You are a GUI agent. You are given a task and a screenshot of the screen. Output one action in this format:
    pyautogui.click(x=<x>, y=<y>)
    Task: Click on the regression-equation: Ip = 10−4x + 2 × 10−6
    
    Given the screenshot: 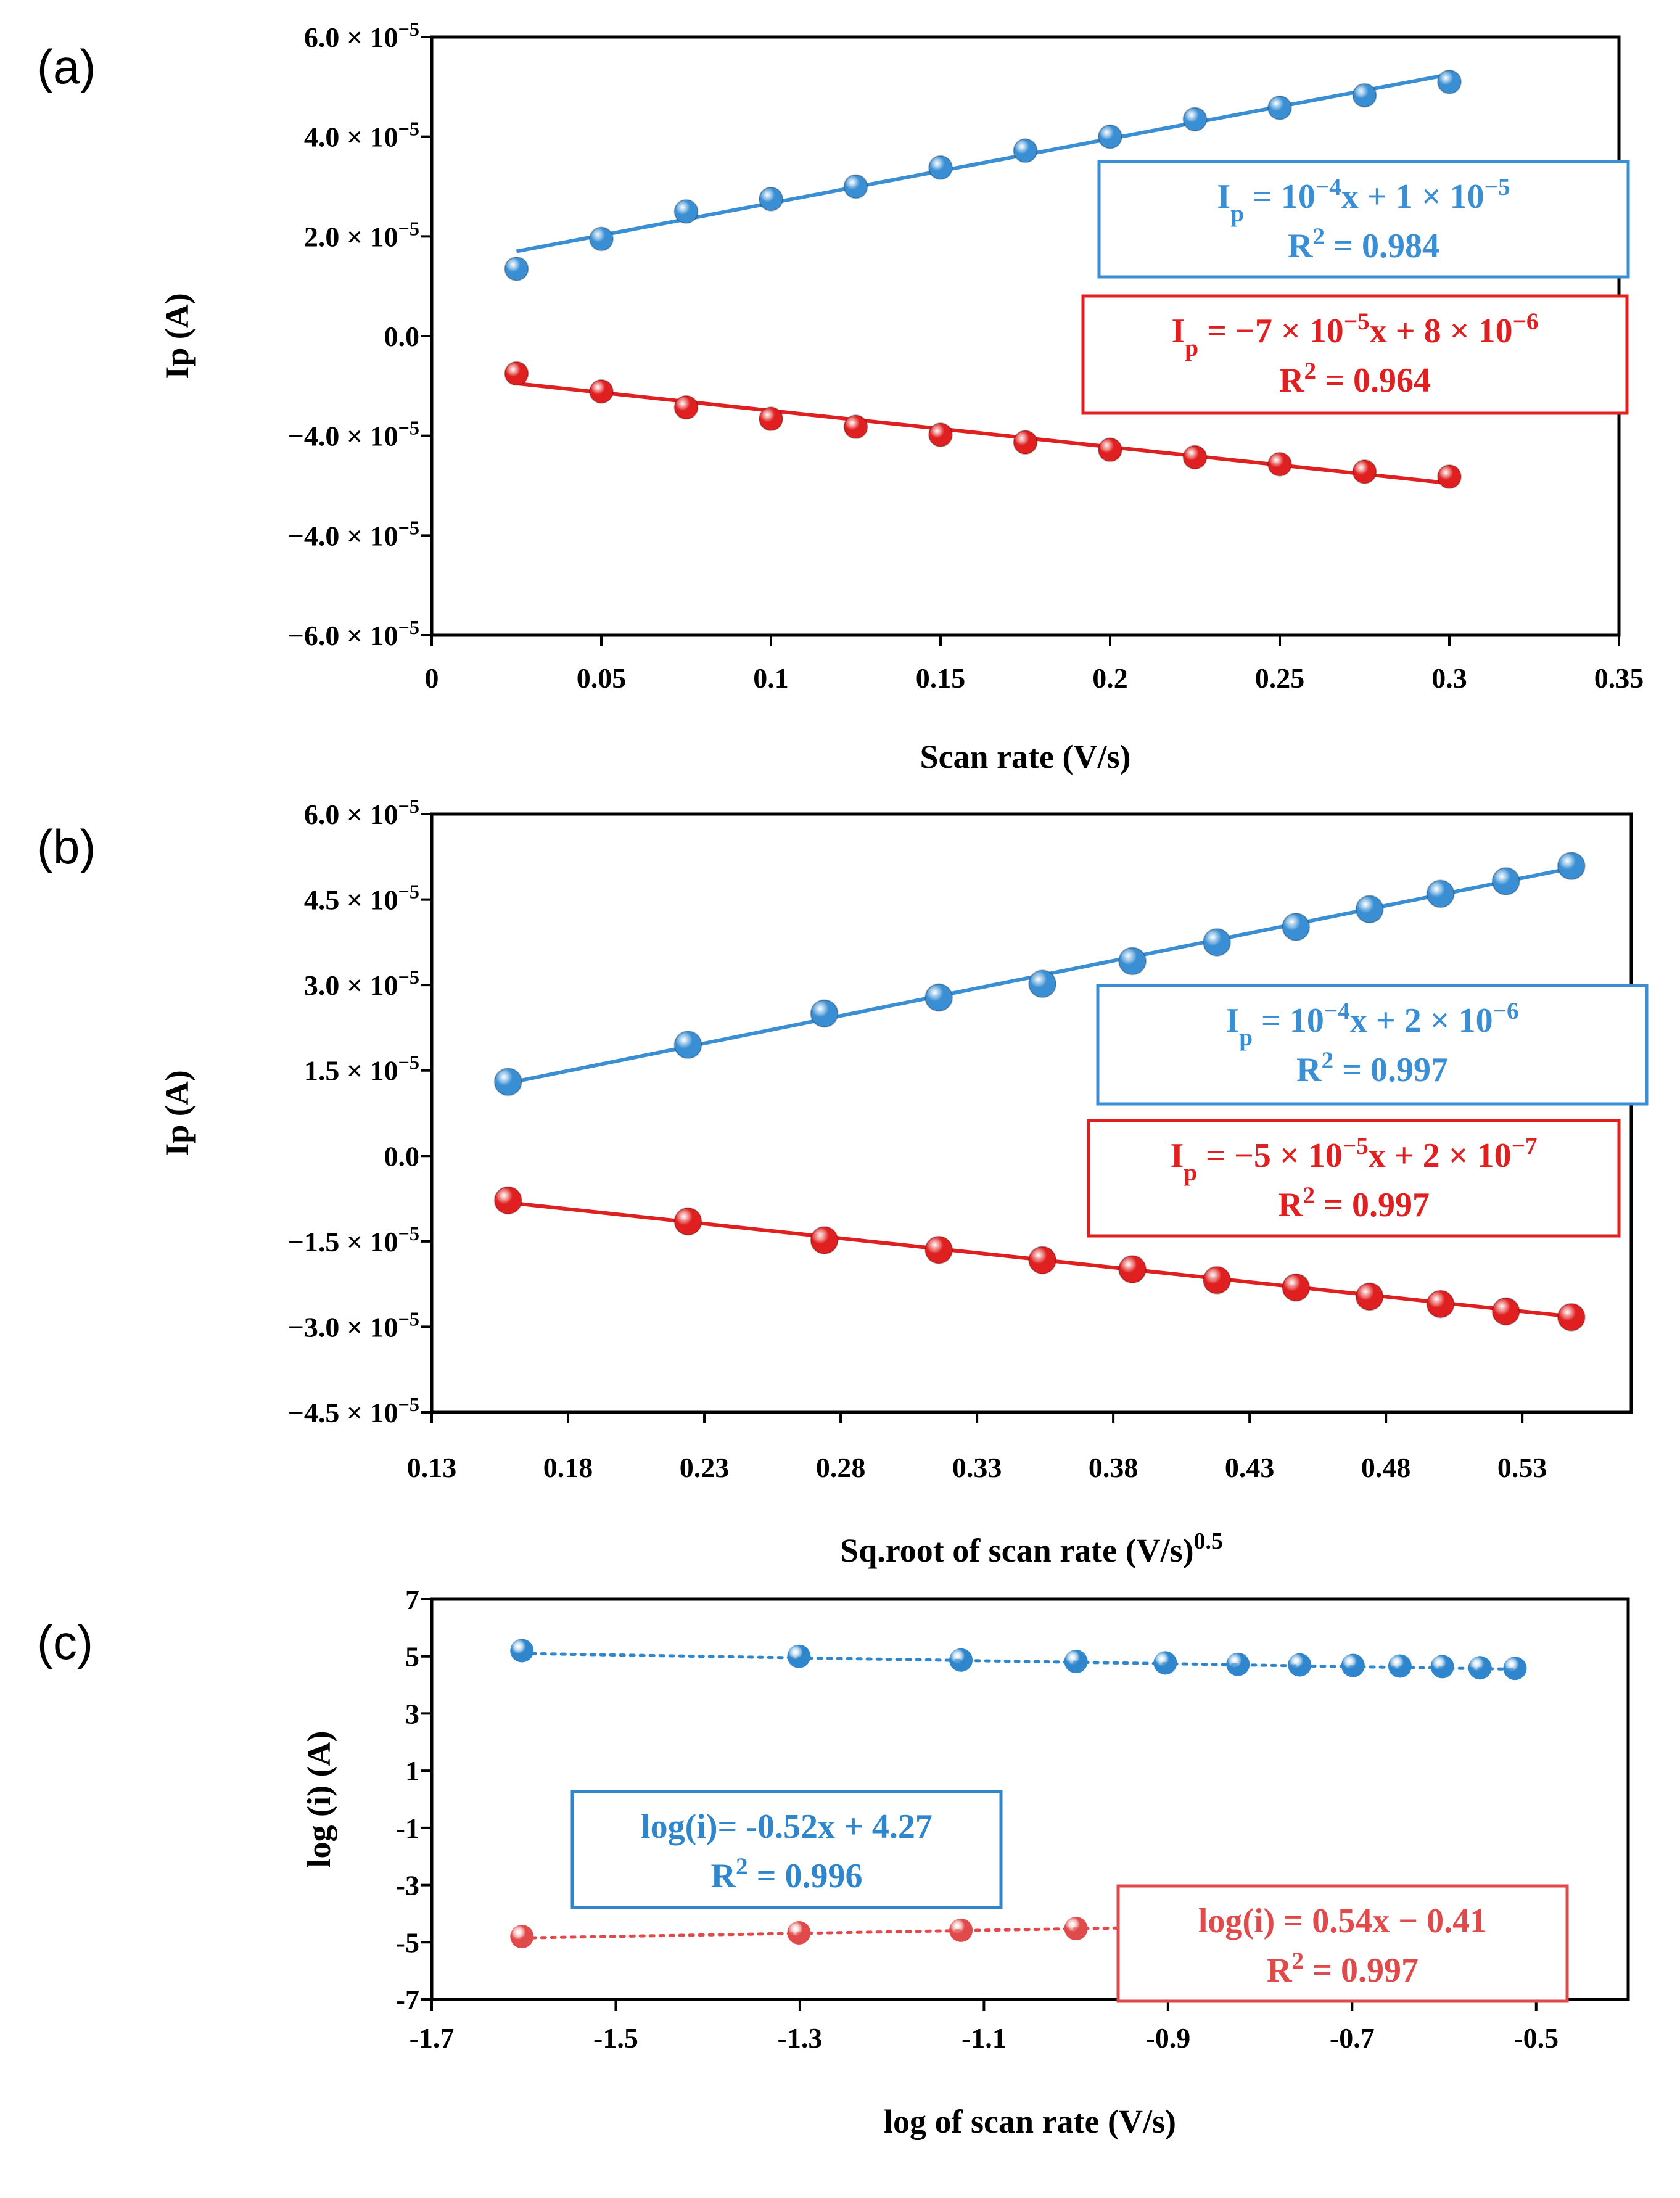 What is the action you would take?
    pyautogui.click(x=1371, y=1024)
    